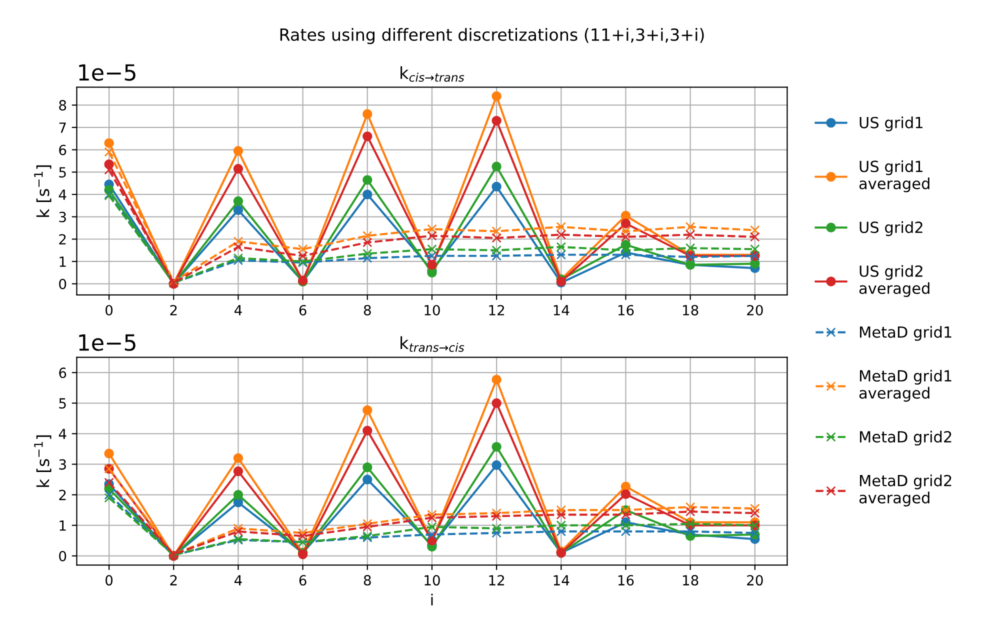 The image size is (984, 623). Describe the element at coordinates (492, 36) in the screenshot. I see `text: Rates using different discretizations (11+i,3+i,3+i)` at that location.